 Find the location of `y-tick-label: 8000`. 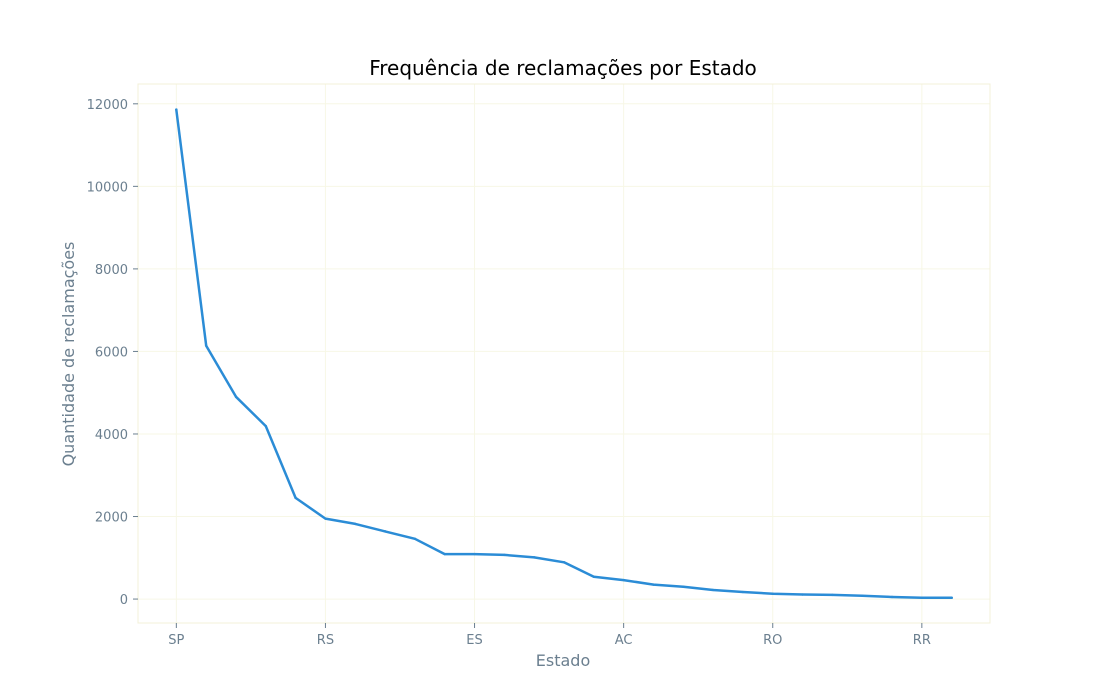

y-tick-label: 8000 is located at coordinates (111, 270).